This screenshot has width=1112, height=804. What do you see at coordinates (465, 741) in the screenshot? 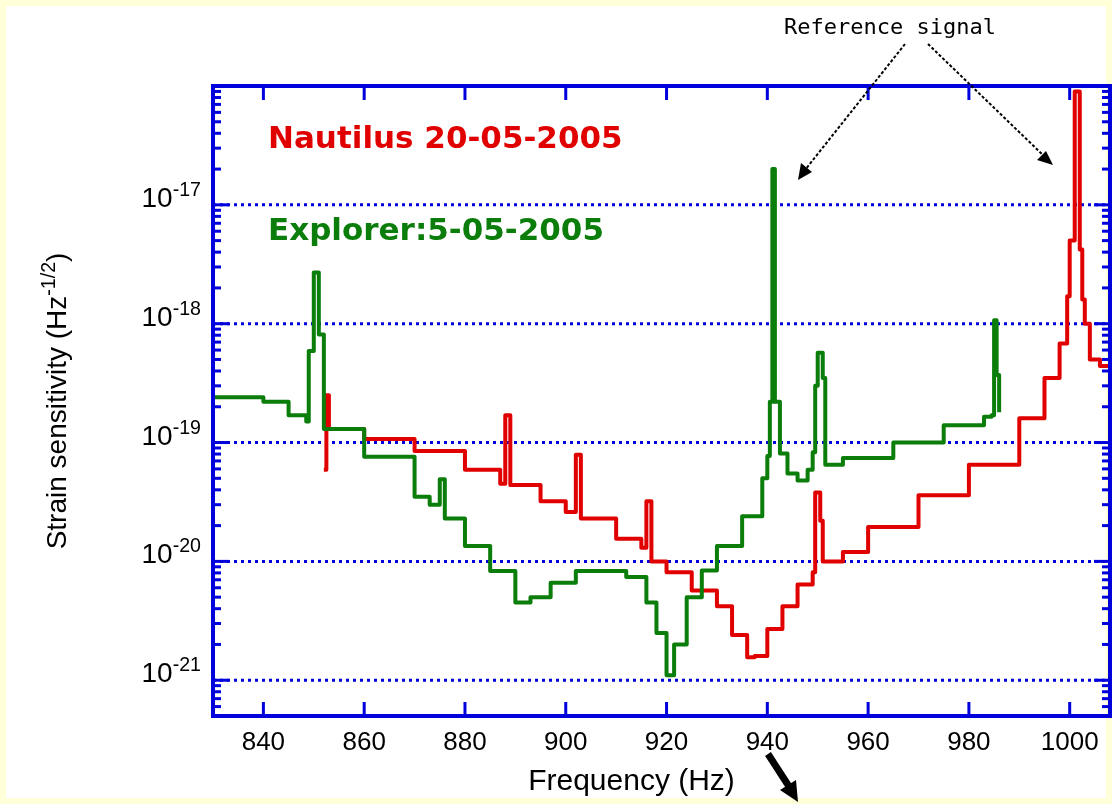
I see `x-tick-label: 880` at bounding box center [465, 741].